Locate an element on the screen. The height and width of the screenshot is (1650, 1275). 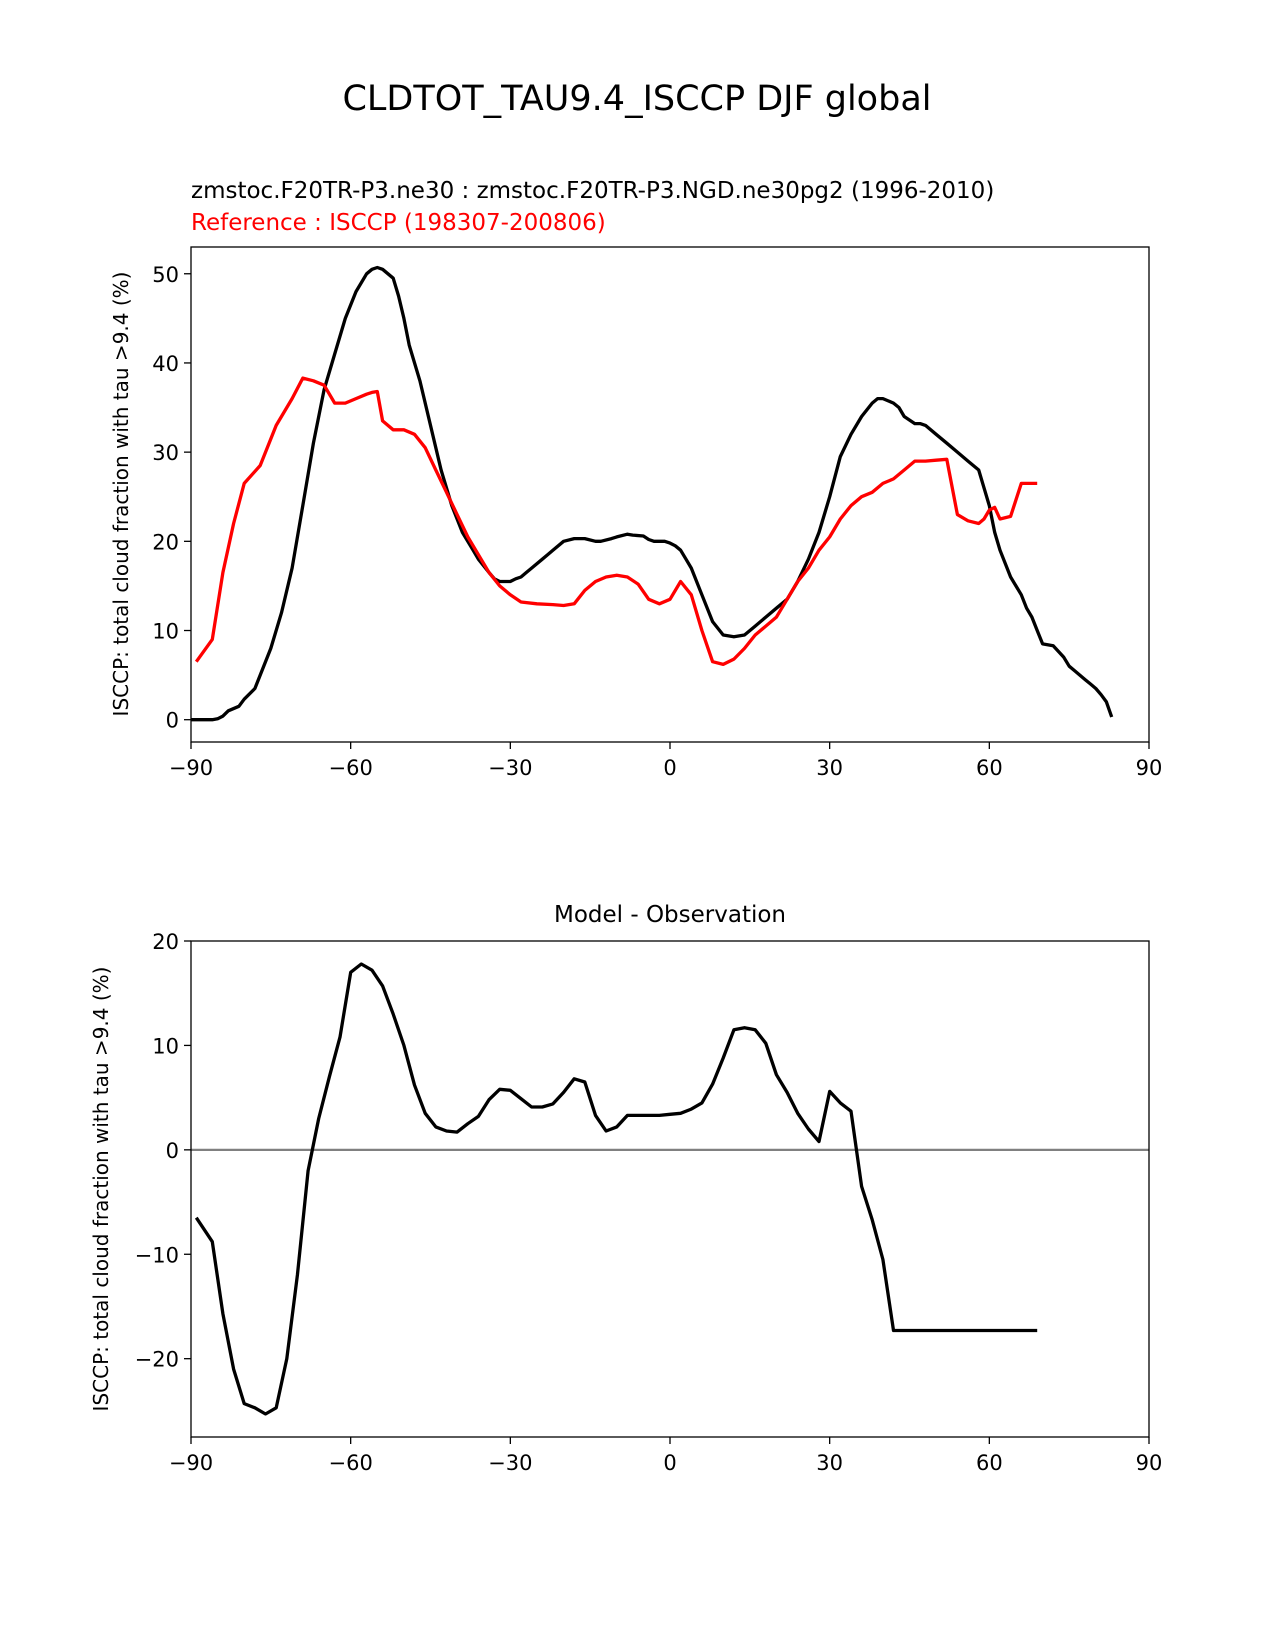
y-tick-label: 30 is located at coordinates (165, 453).